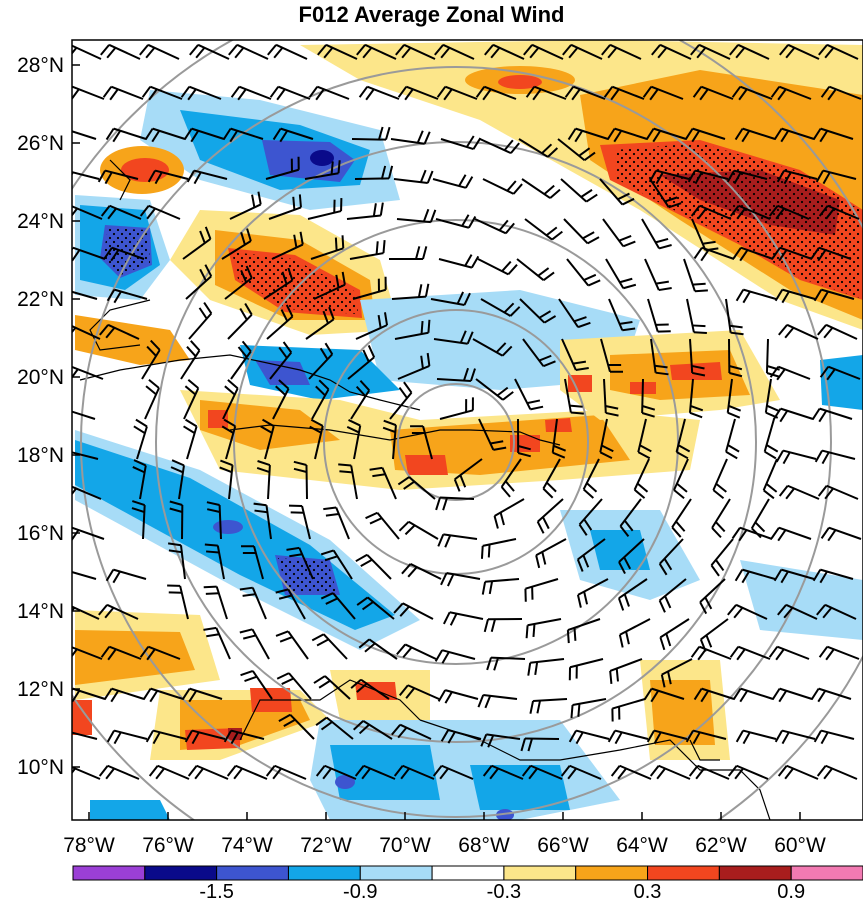 This screenshot has width=863, height=900. What do you see at coordinates (40, 65) in the screenshot?
I see `latitude-label: 28°N` at bounding box center [40, 65].